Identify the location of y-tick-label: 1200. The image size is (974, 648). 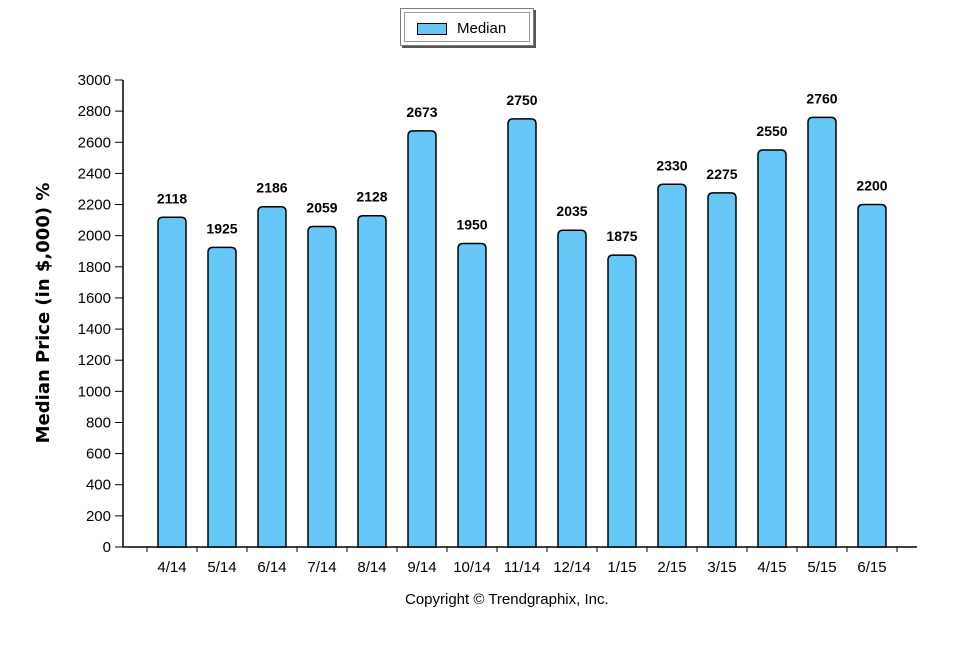
(94, 360).